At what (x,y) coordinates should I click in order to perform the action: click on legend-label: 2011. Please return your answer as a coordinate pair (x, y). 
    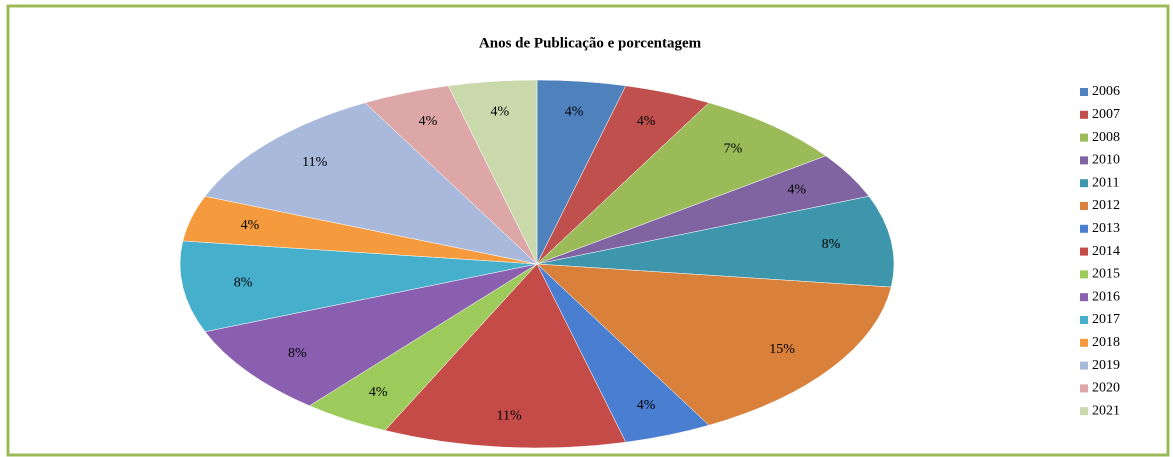
    Looking at the image, I should click on (1105, 182).